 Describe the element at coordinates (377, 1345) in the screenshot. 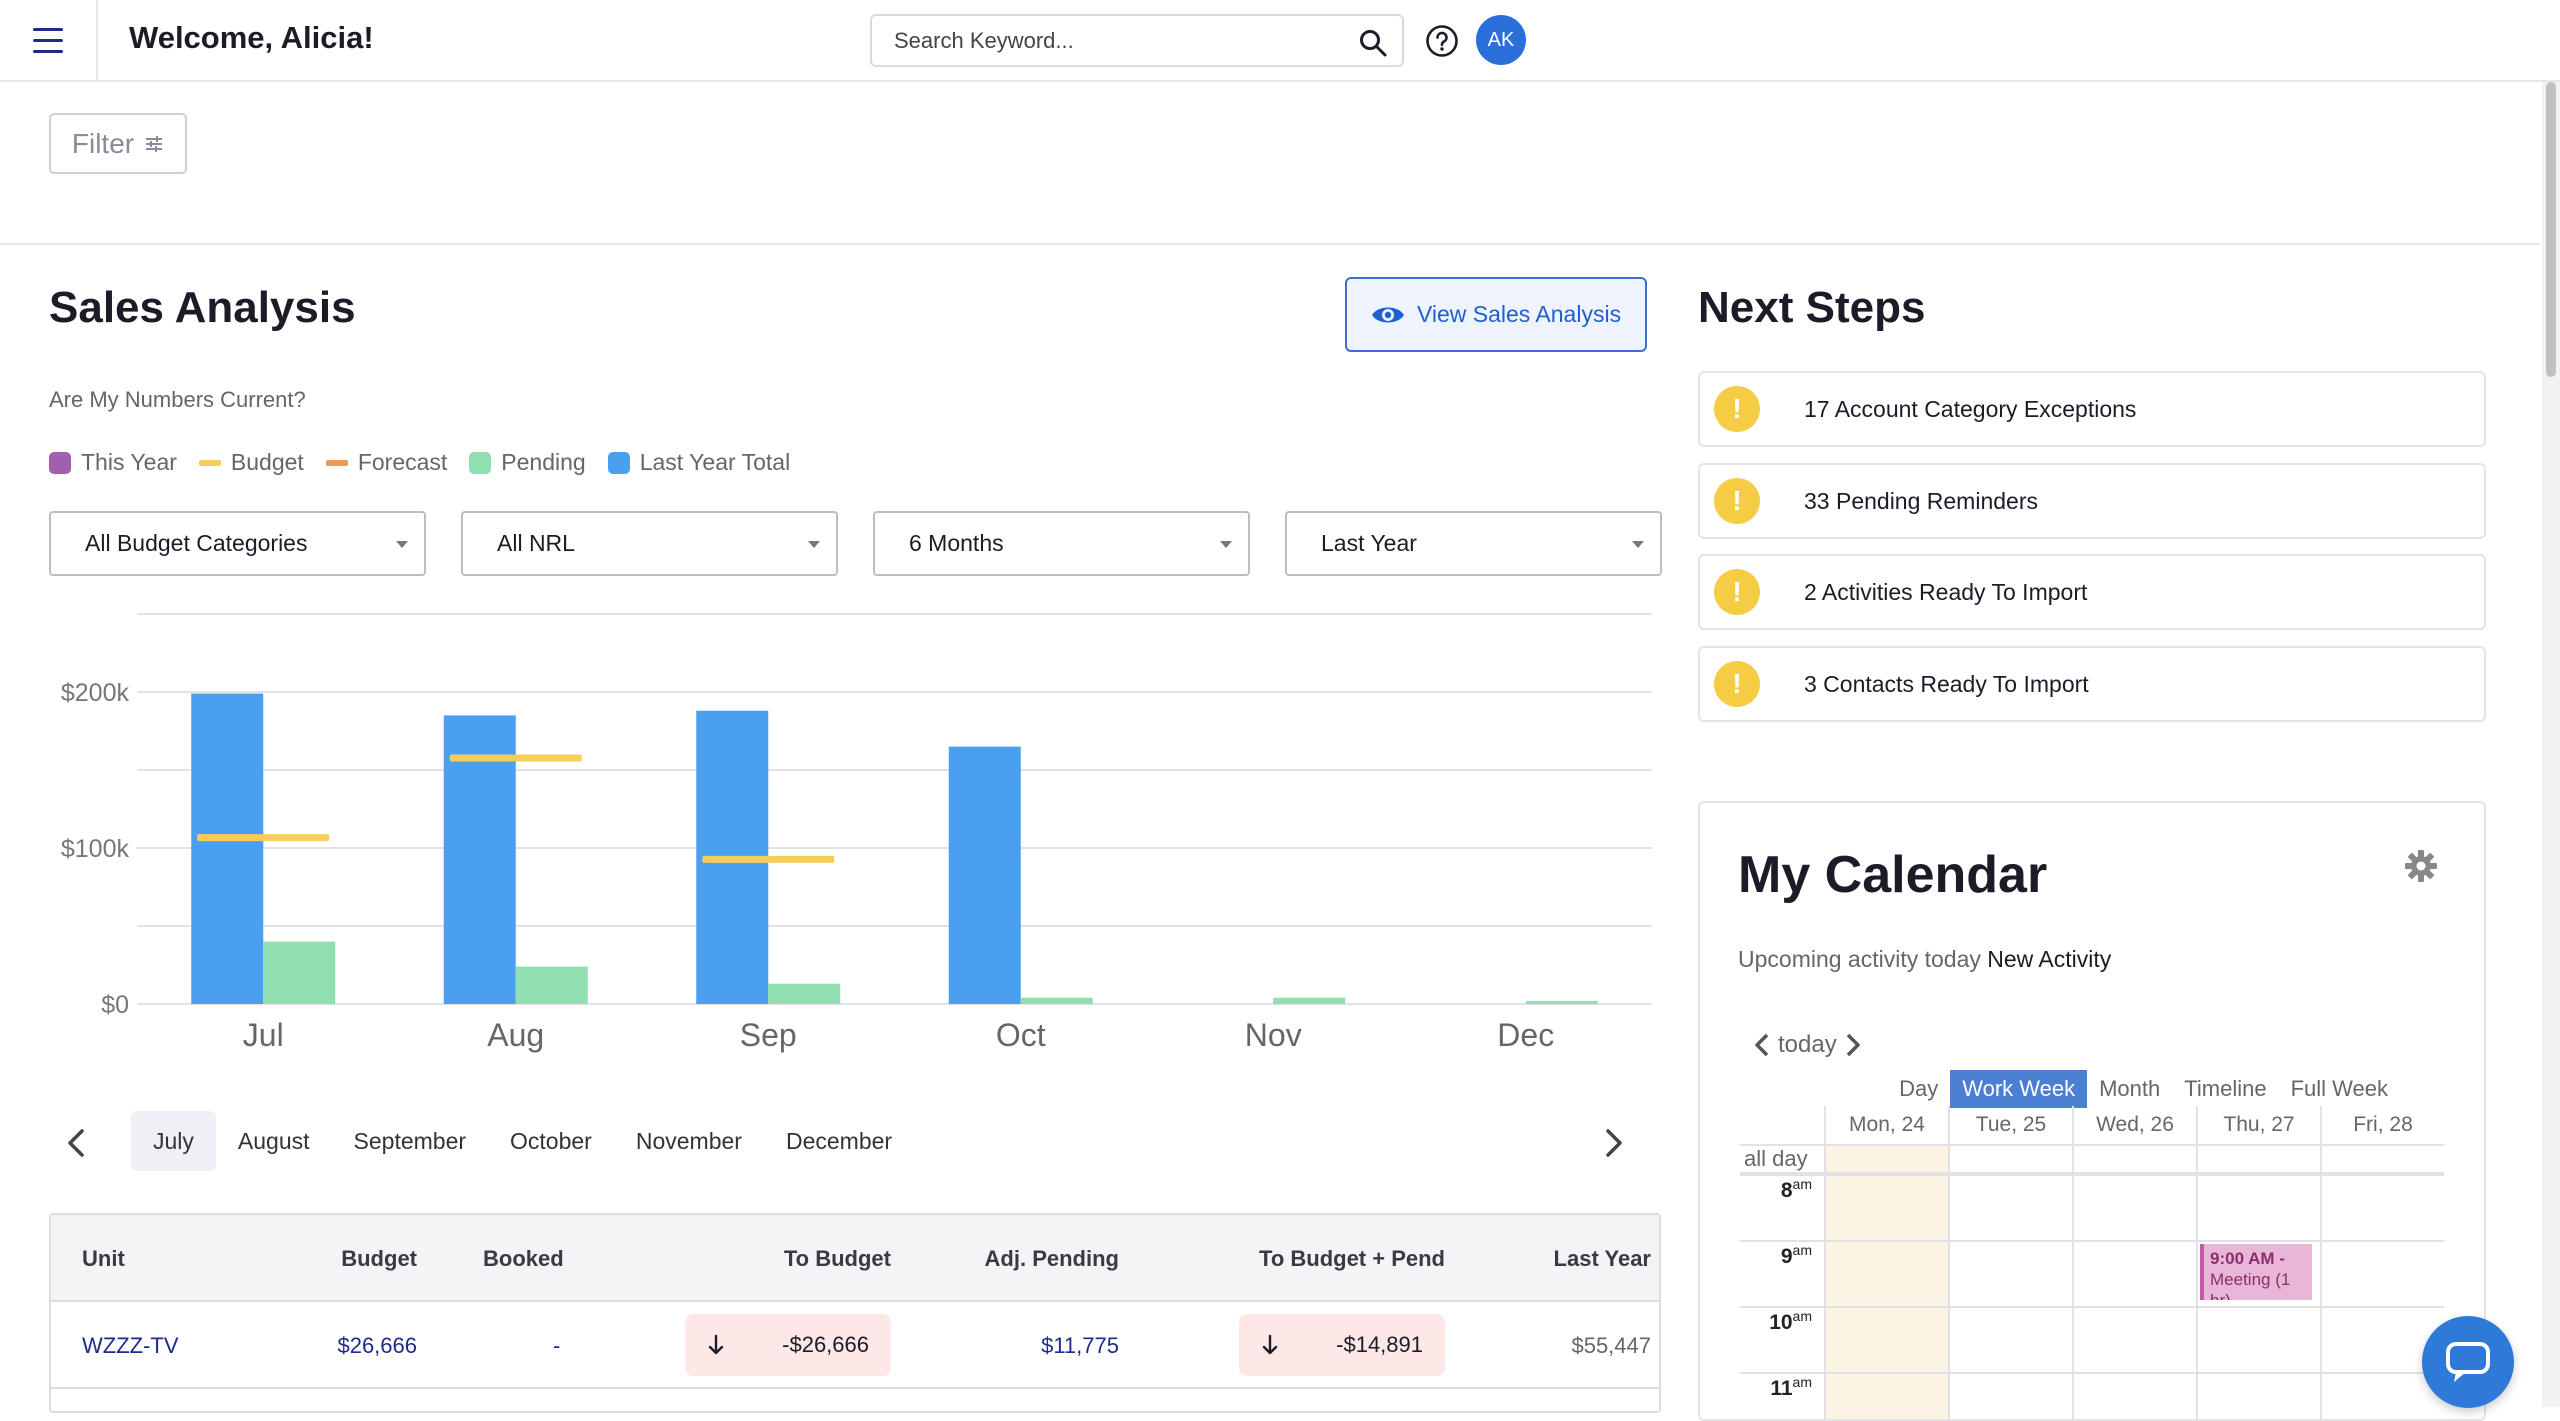

I see `budget-value: $26,666` at that location.